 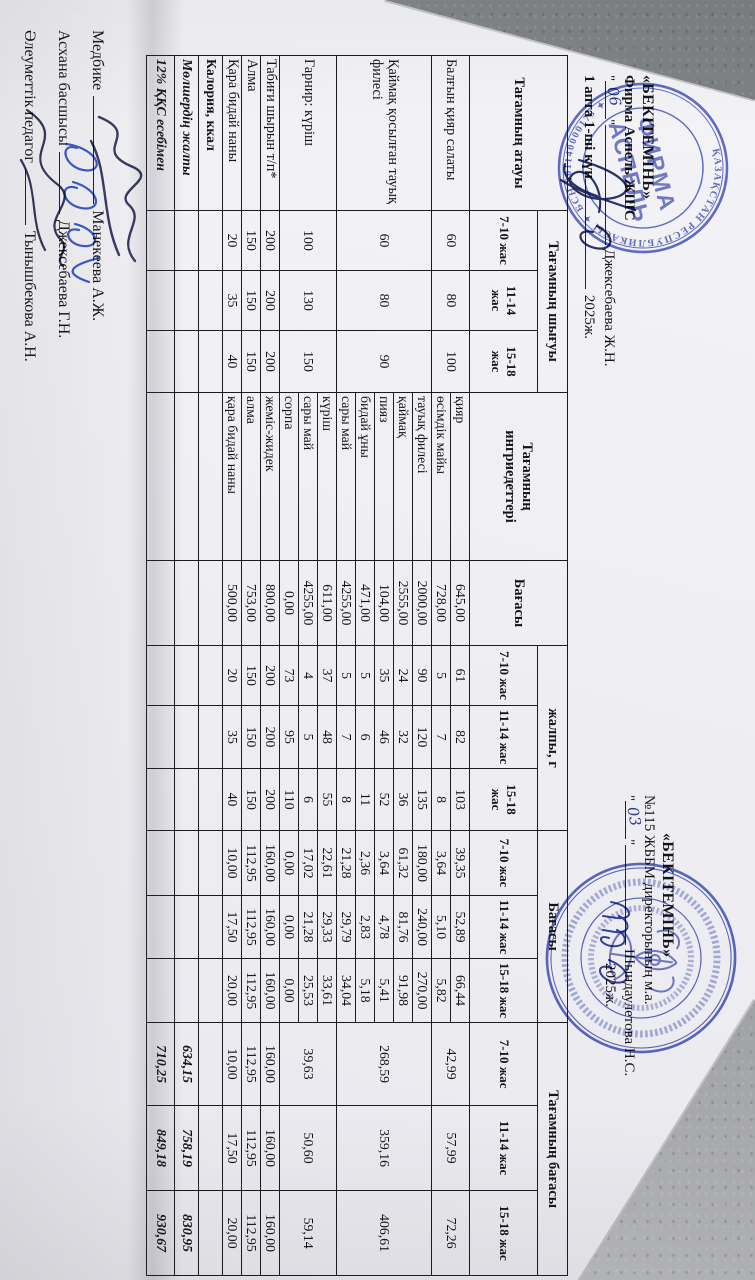 I want to click on dish-price-cell: 17,50, so click(x=232, y=1148).